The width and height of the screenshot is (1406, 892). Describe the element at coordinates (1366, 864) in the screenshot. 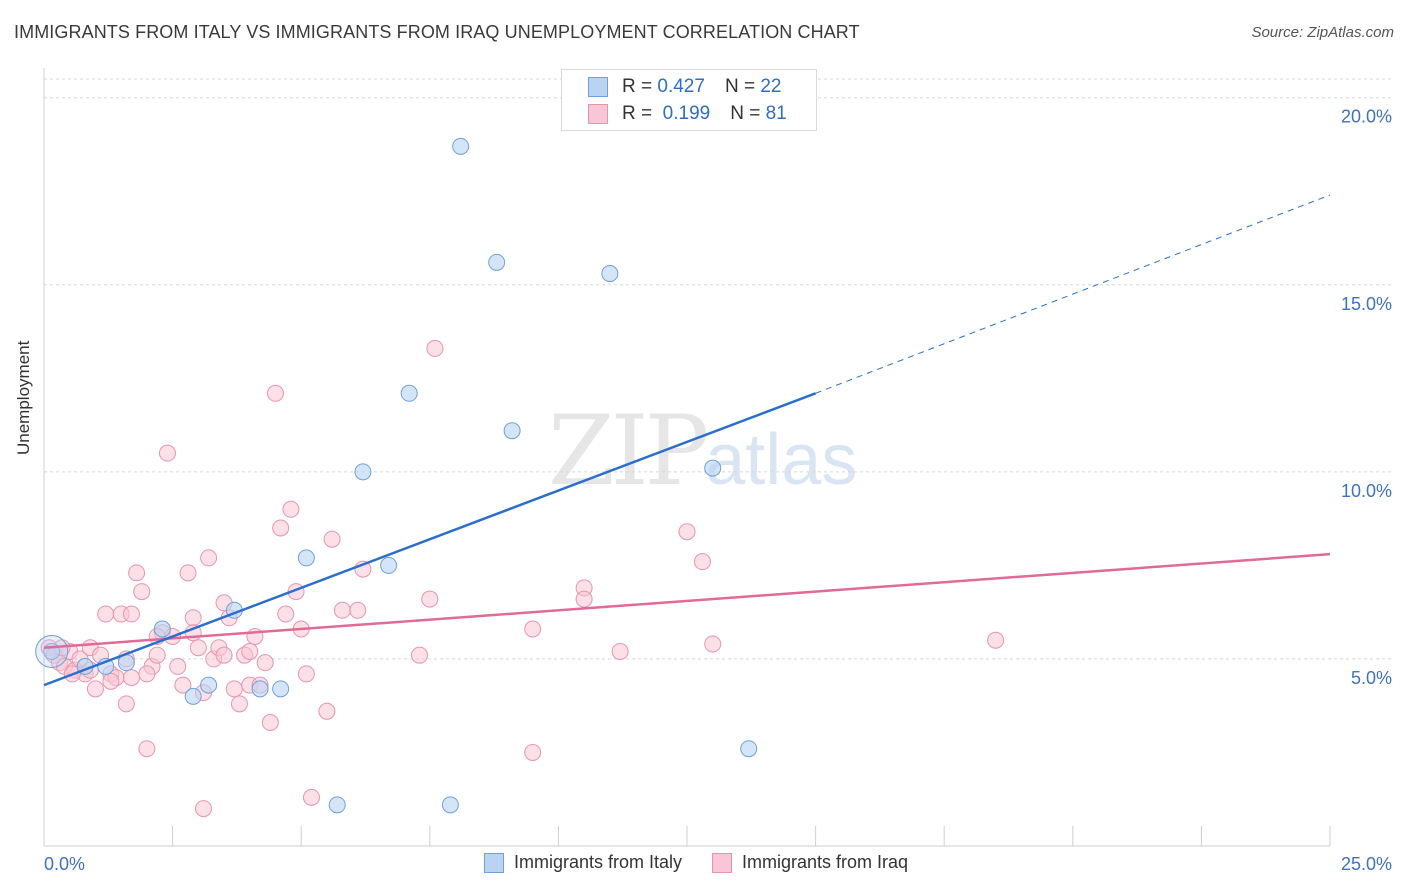

I see `x-tick-label: 25.0%` at that location.